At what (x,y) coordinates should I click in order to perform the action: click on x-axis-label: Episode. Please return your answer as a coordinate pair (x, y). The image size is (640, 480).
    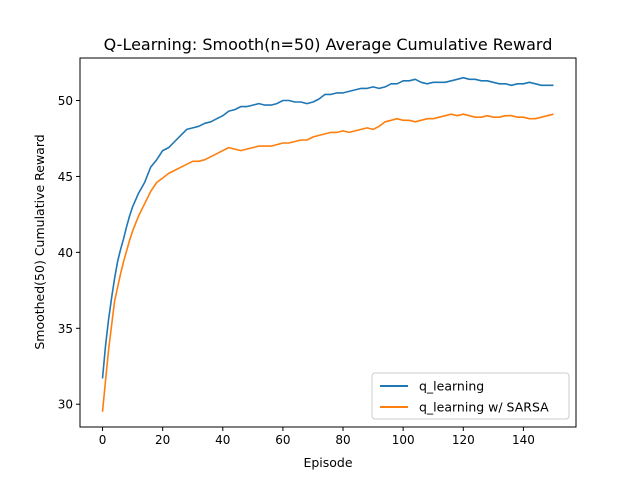
    Looking at the image, I should click on (327, 462).